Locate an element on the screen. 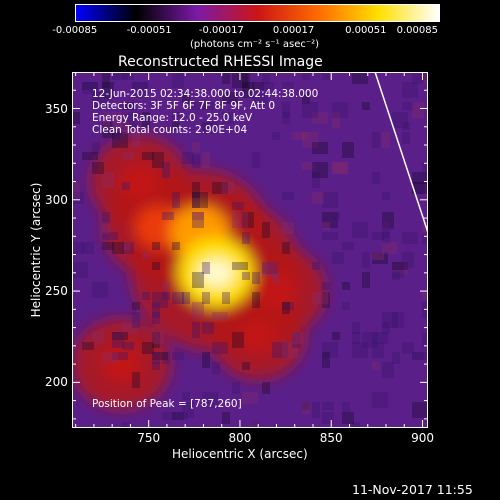  y-tick-label: 300 is located at coordinates (56, 199).